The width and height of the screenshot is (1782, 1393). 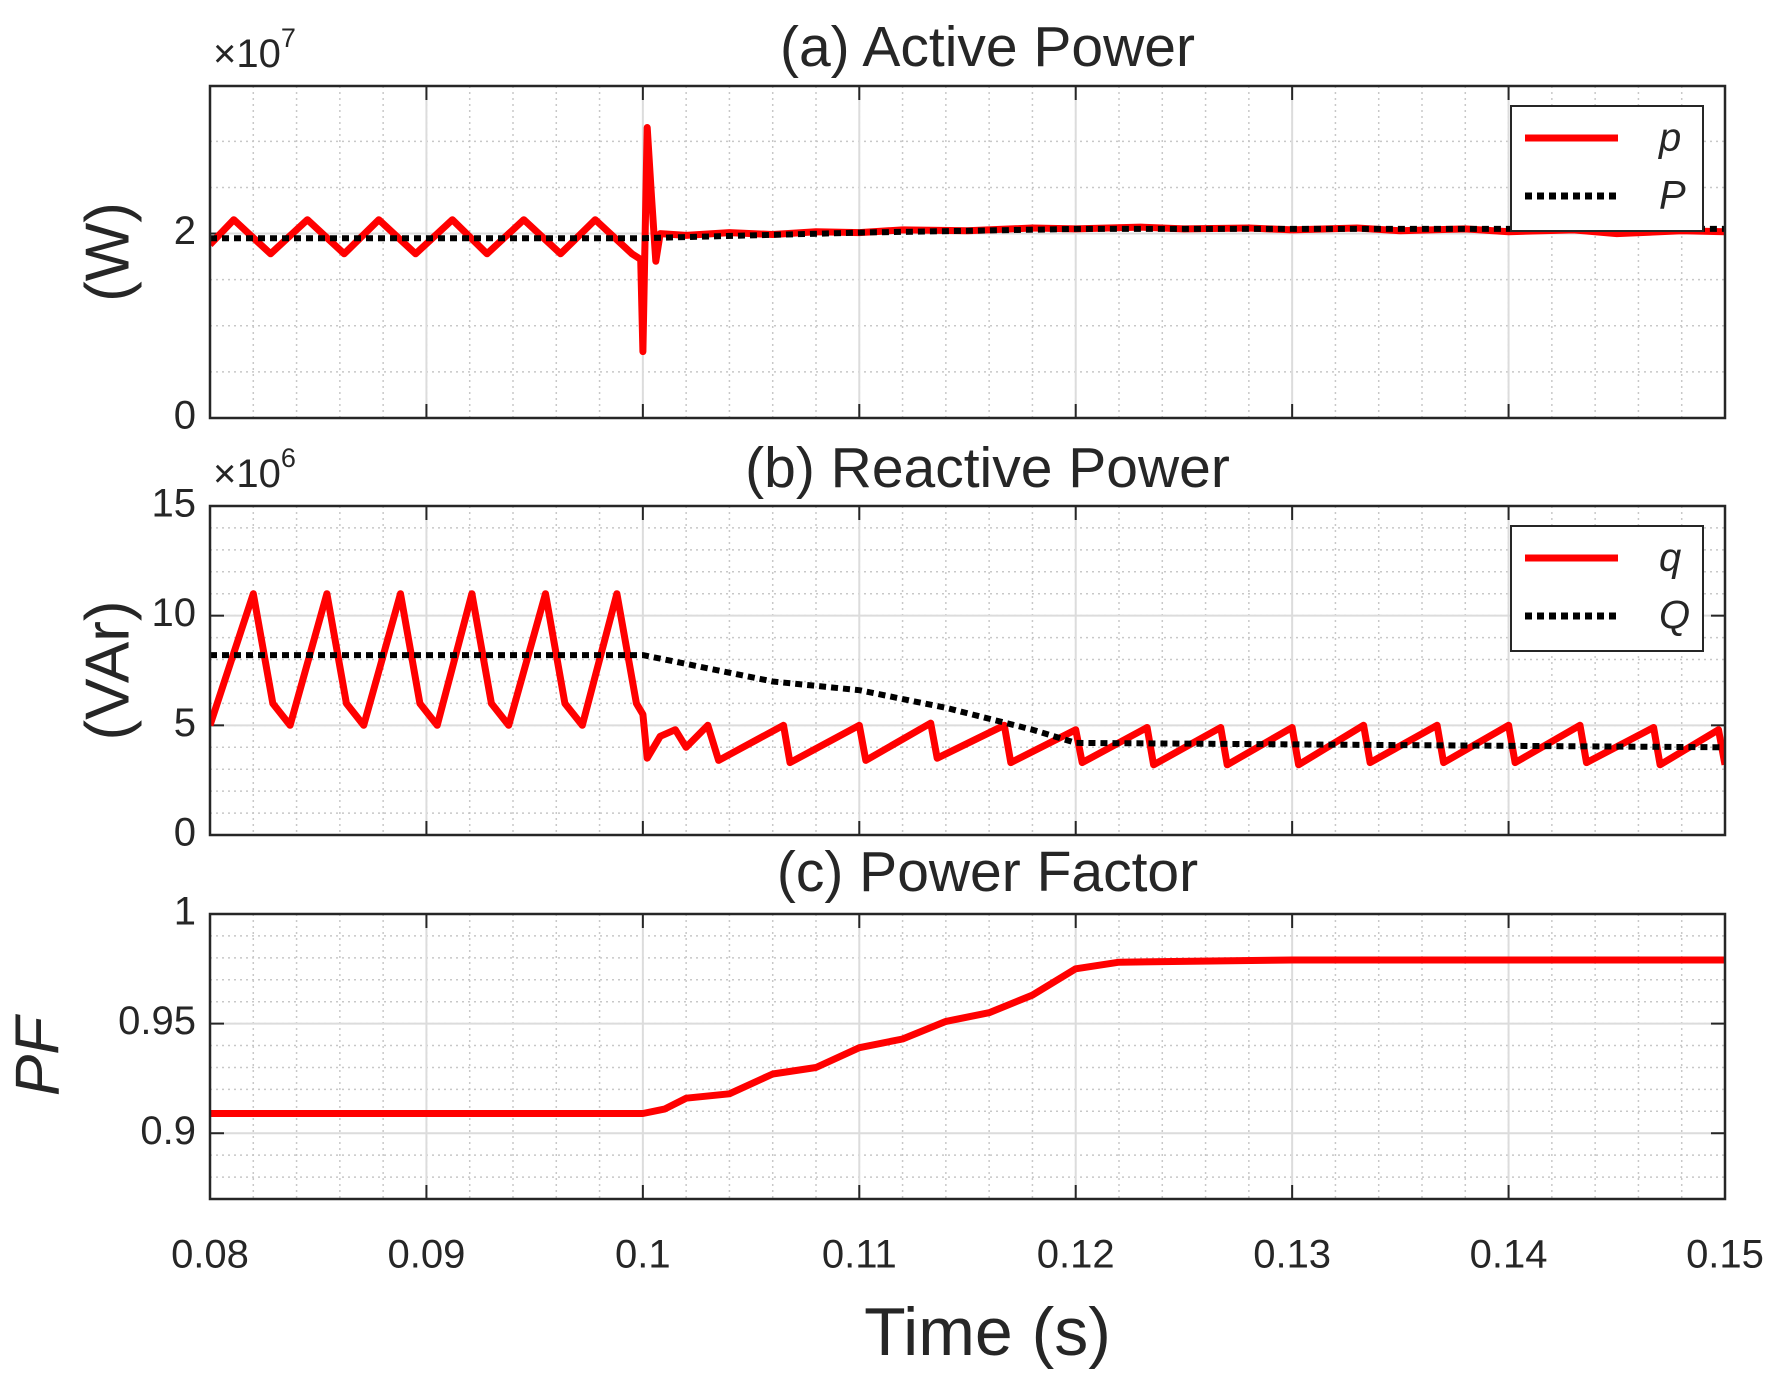 What do you see at coordinates (288, 458) in the screenshot?
I see `multiplier-exponent: 6` at bounding box center [288, 458].